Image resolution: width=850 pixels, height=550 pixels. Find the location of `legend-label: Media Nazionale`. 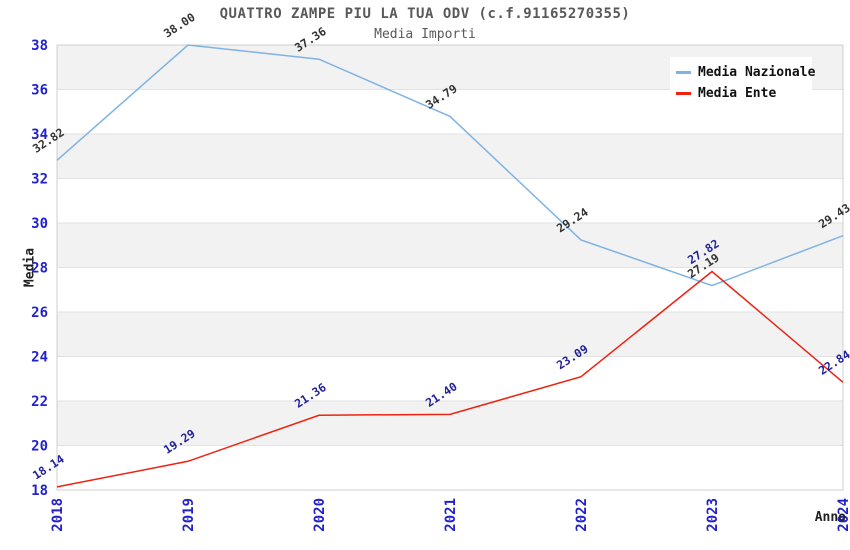

legend-label: Media Nazionale is located at coordinates (757, 72).